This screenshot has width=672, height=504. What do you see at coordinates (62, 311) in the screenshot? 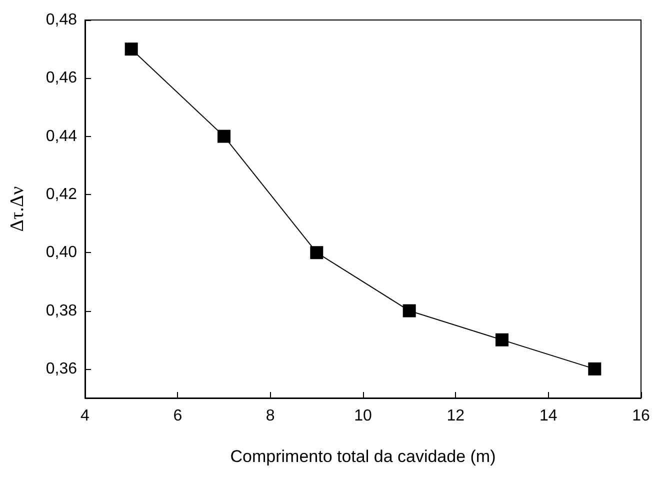
I see `y-tick-label: 0,38` at bounding box center [62, 311].